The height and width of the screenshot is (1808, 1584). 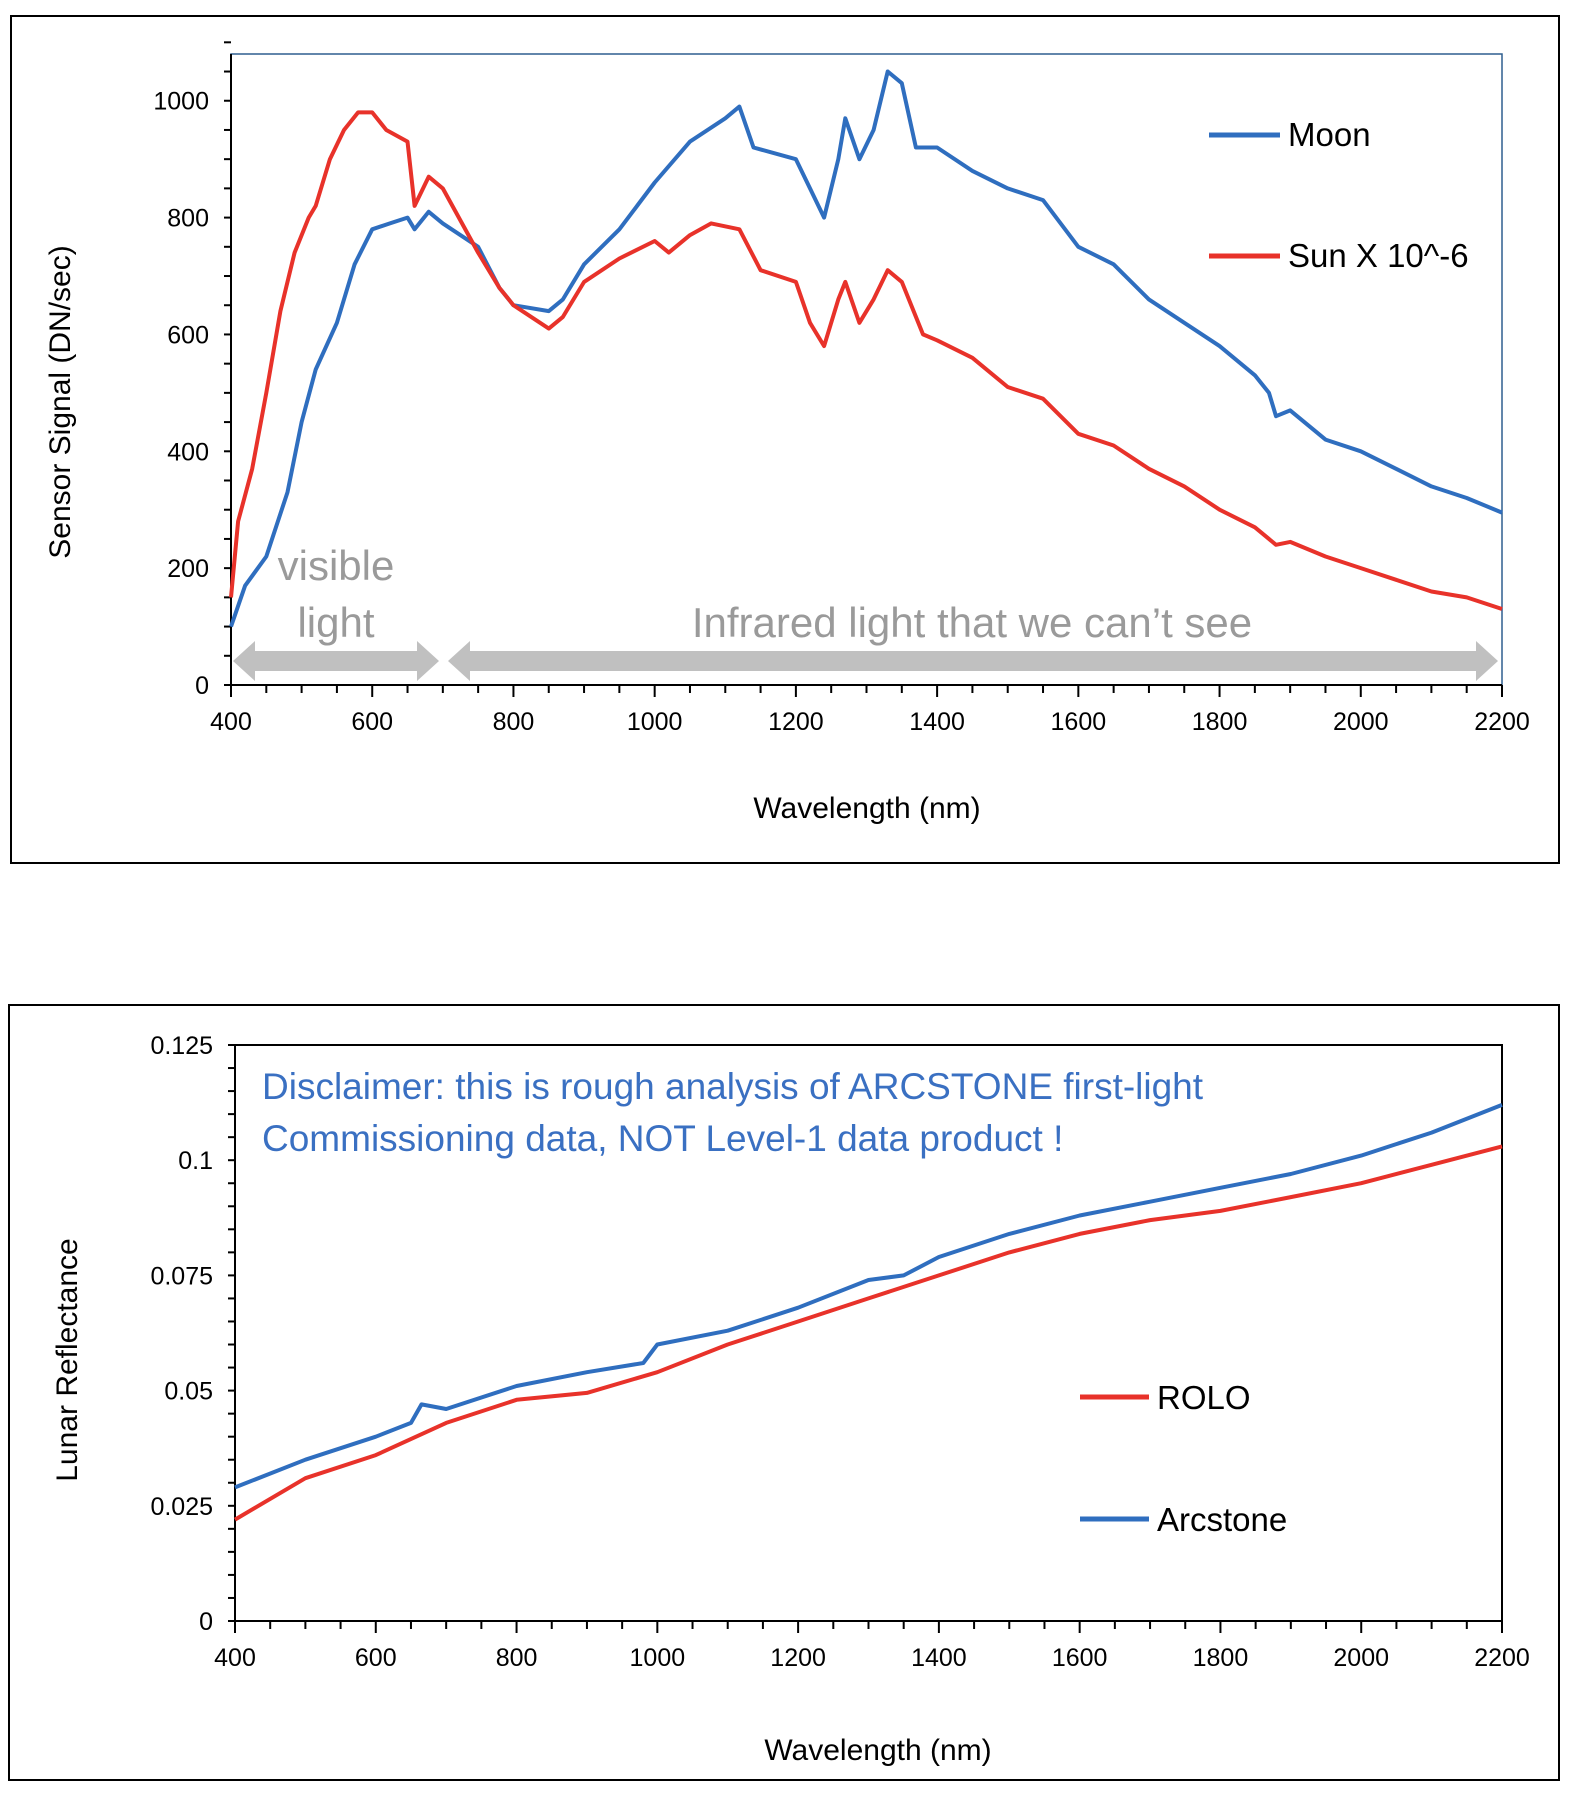 What do you see at coordinates (188, 219) in the screenshot?
I see `y-tick-label: 800` at bounding box center [188, 219].